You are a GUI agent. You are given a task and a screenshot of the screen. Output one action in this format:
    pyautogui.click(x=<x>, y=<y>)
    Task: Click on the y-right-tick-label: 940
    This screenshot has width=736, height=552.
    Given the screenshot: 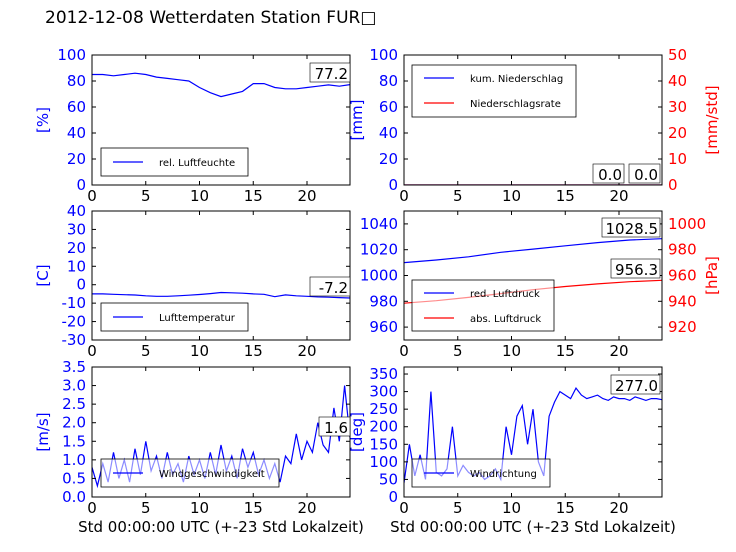 What is the action you would take?
    pyautogui.click(x=682, y=301)
    